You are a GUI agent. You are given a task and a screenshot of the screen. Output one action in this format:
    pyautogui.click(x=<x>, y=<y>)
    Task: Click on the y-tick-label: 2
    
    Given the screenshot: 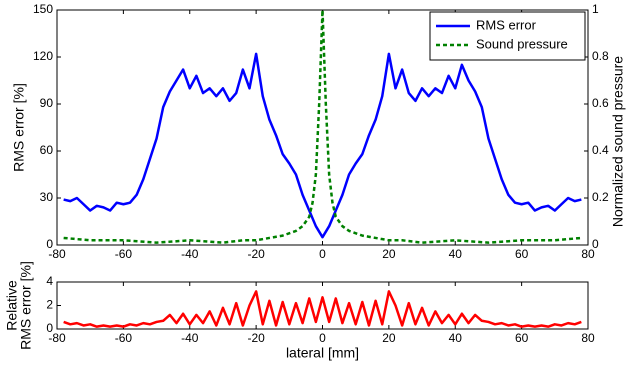 What is the action you would take?
    pyautogui.click(x=49, y=305)
    